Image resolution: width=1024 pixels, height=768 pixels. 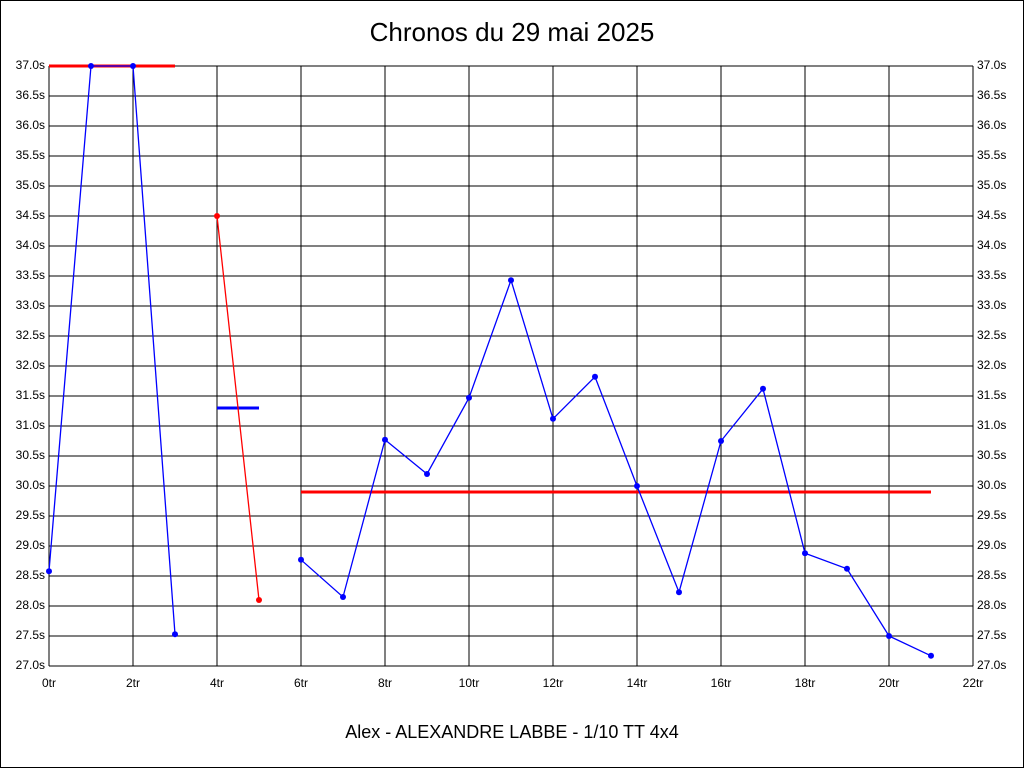 What do you see at coordinates (991, 365) in the screenshot?
I see `y2-tick-label: 32.0s` at bounding box center [991, 365].